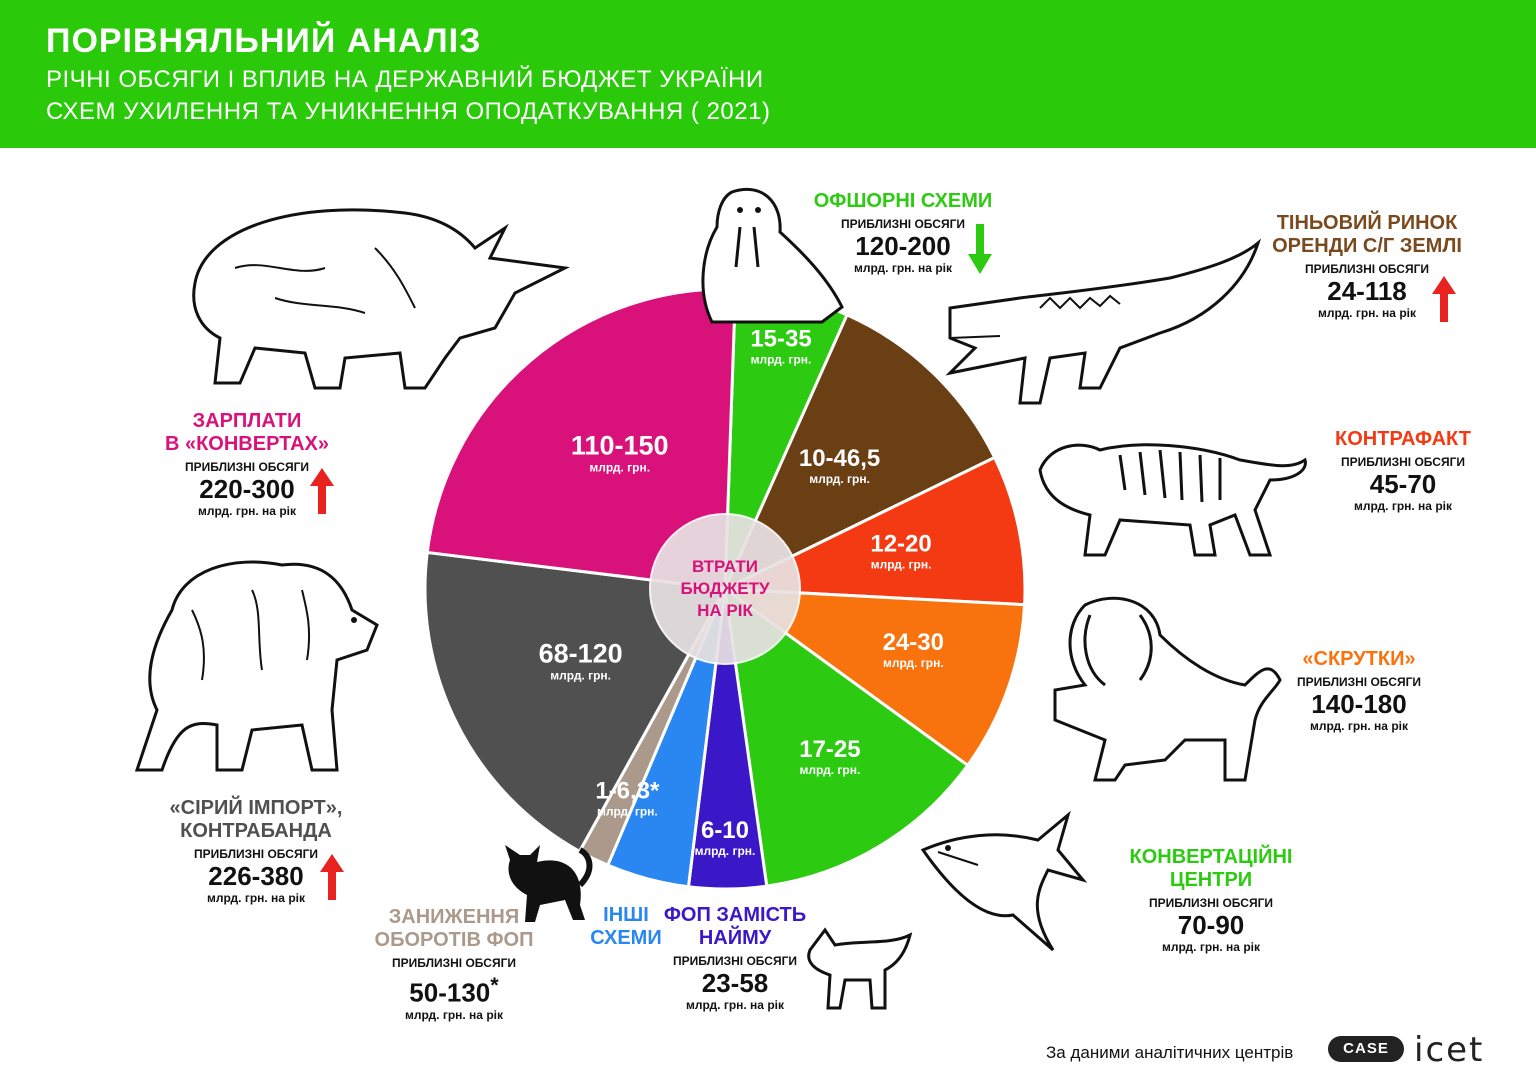 This screenshot has height=1086, width=1536. I want to click on other-name-line2: СХЕМИ, so click(626, 938).